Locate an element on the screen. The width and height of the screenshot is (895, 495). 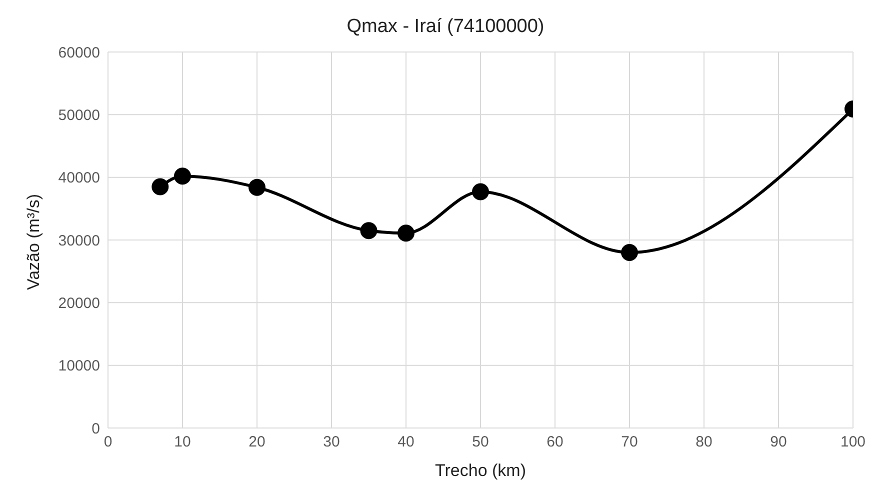
x-tick-label: 70 is located at coordinates (629, 442).